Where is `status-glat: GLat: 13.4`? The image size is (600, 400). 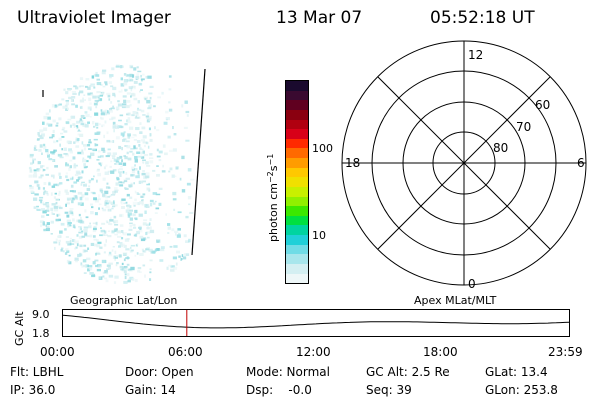 status-glat: GLat: 13.4 is located at coordinates (516, 372).